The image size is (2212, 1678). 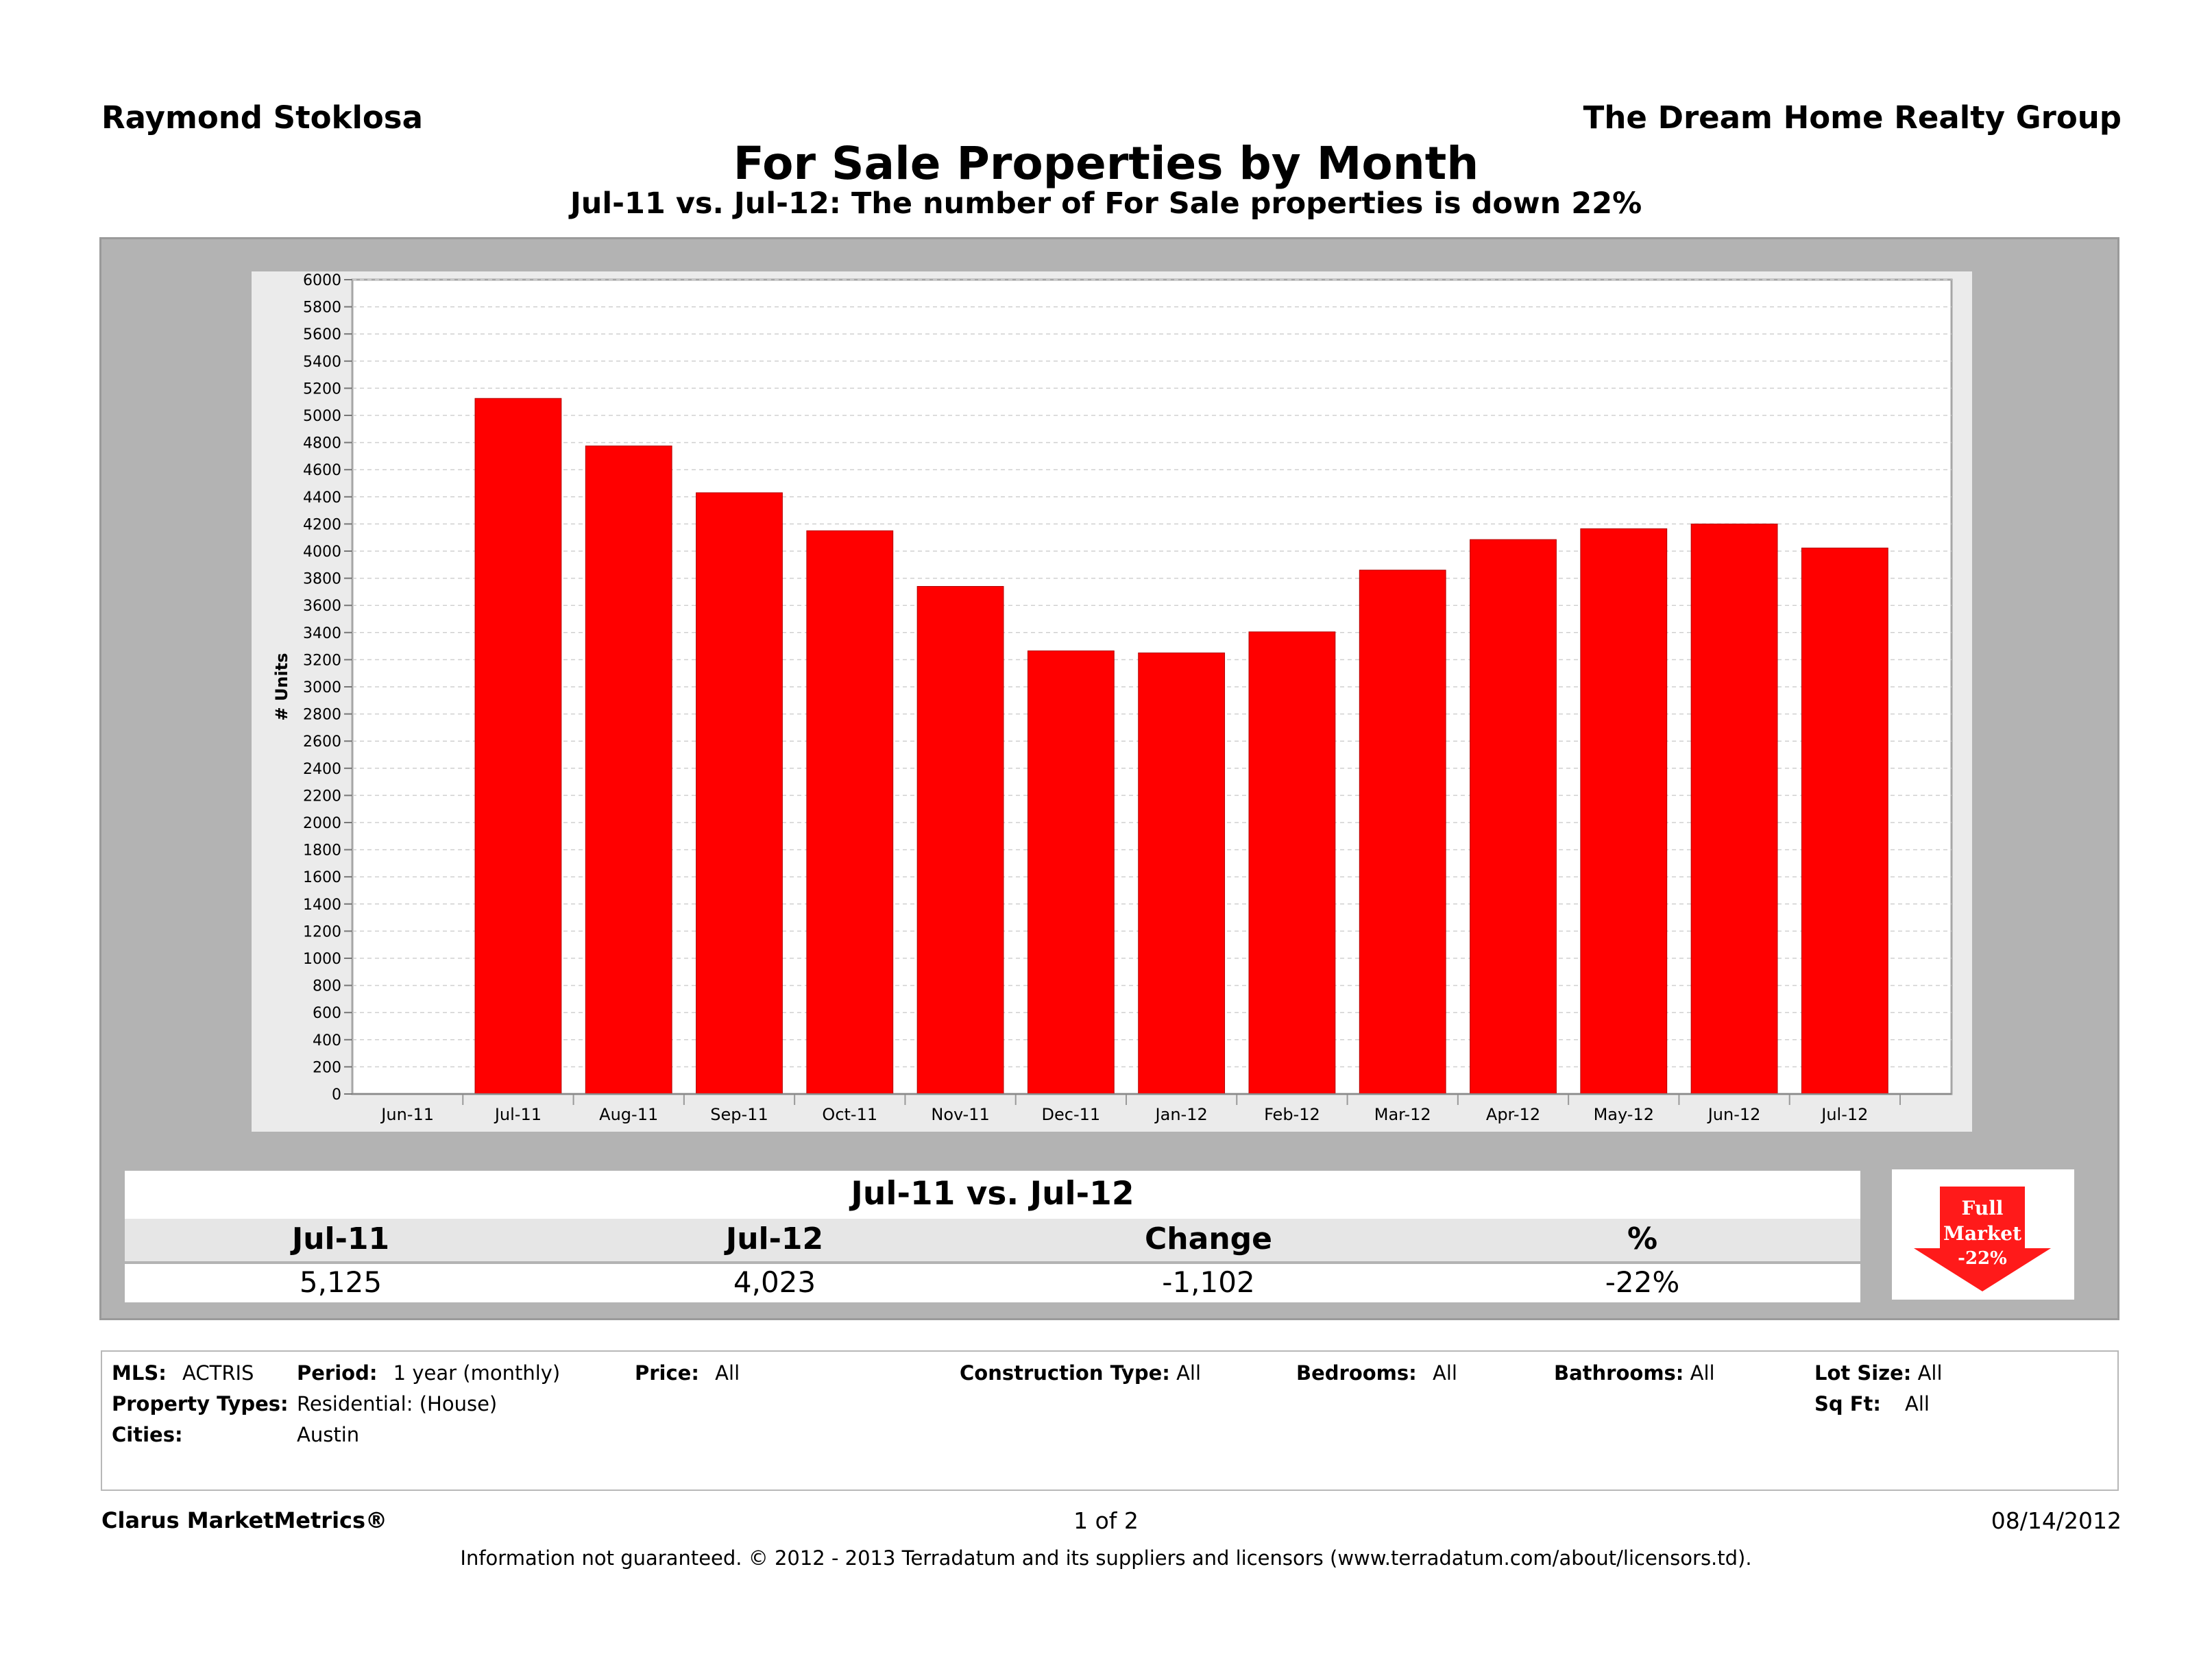 What do you see at coordinates (1189, 1373) in the screenshot?
I see `construction-value: All` at bounding box center [1189, 1373].